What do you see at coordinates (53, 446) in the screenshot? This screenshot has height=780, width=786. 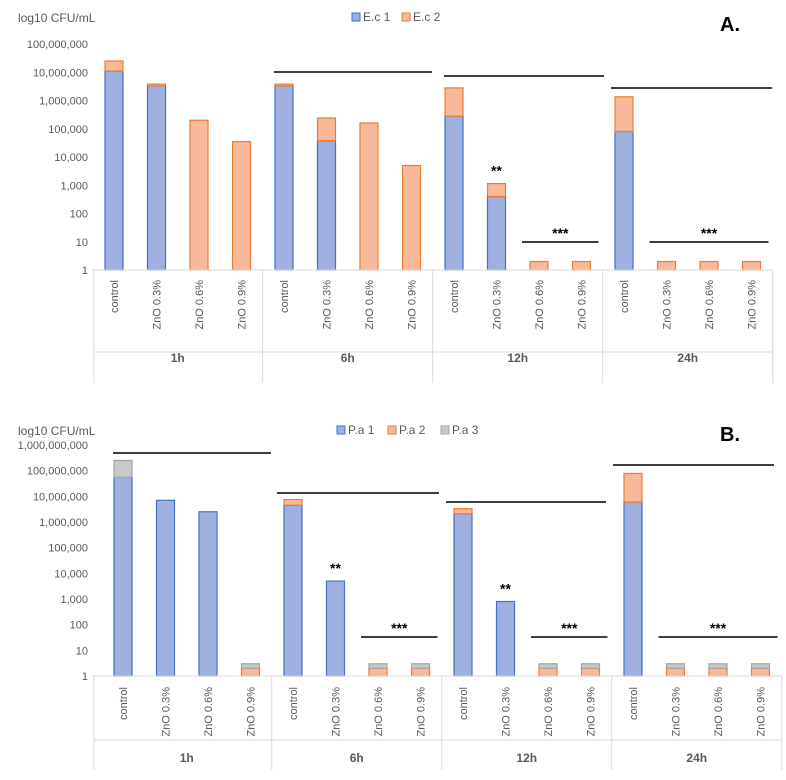 I see `y-tick-label: 1,000,000,000` at bounding box center [53, 446].